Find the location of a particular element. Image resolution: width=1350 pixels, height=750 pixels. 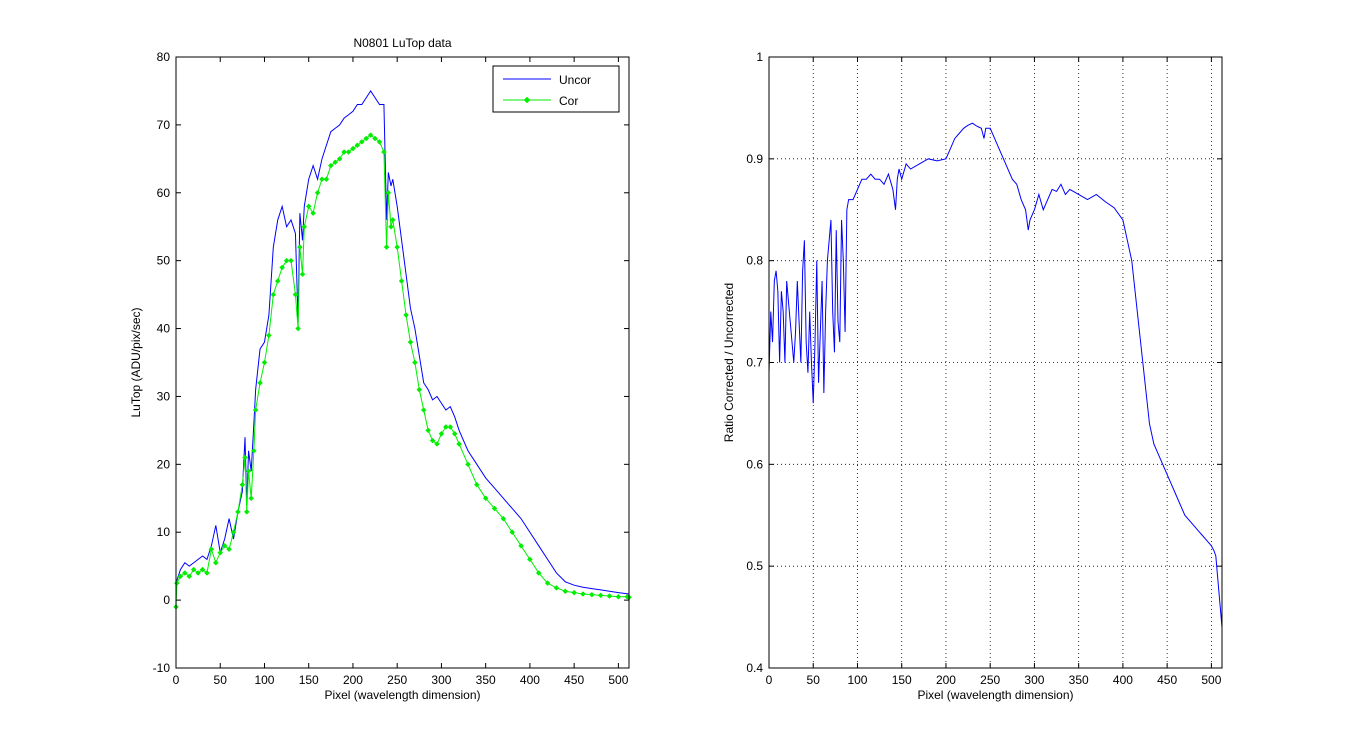

x-tick-label: 350 is located at coordinates (1079, 680).